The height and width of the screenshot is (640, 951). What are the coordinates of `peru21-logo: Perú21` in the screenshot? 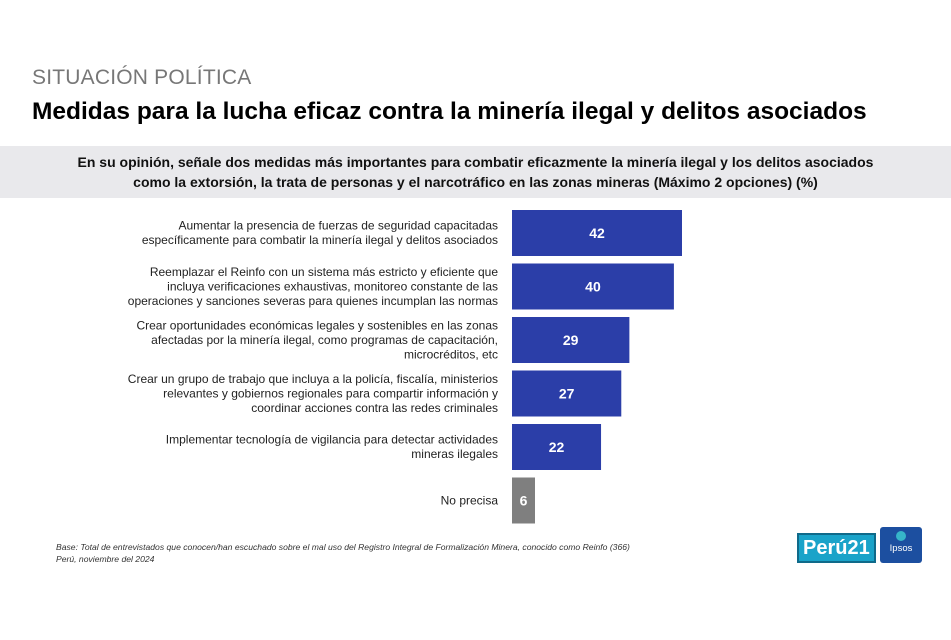 It's located at (836, 548).